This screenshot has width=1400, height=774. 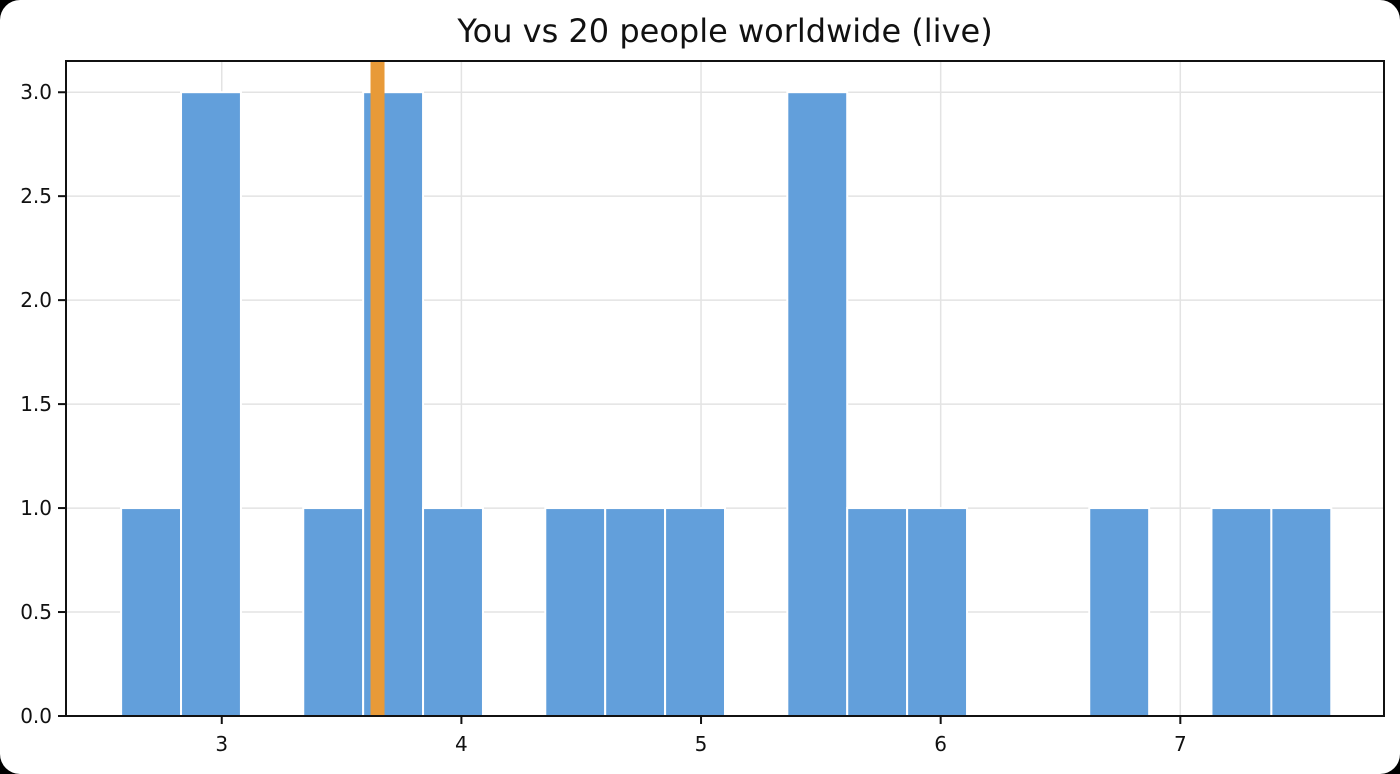 What do you see at coordinates (1180, 744) in the screenshot?
I see `x-tick-label: 7` at bounding box center [1180, 744].